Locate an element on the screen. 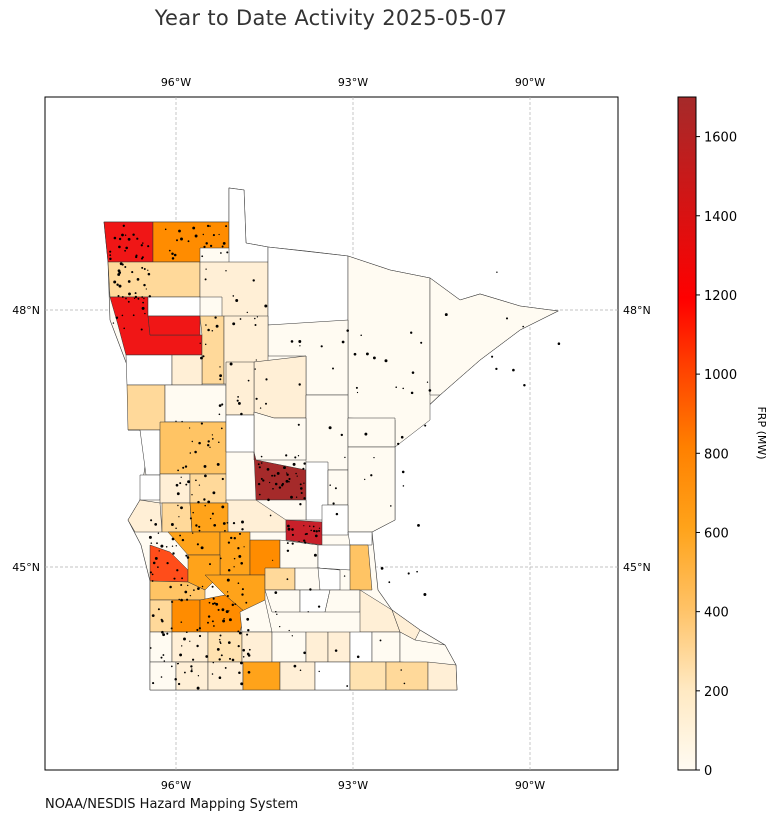  credit-text: NOAA/NESDIS Hazard Mapping System is located at coordinates (172, 804).